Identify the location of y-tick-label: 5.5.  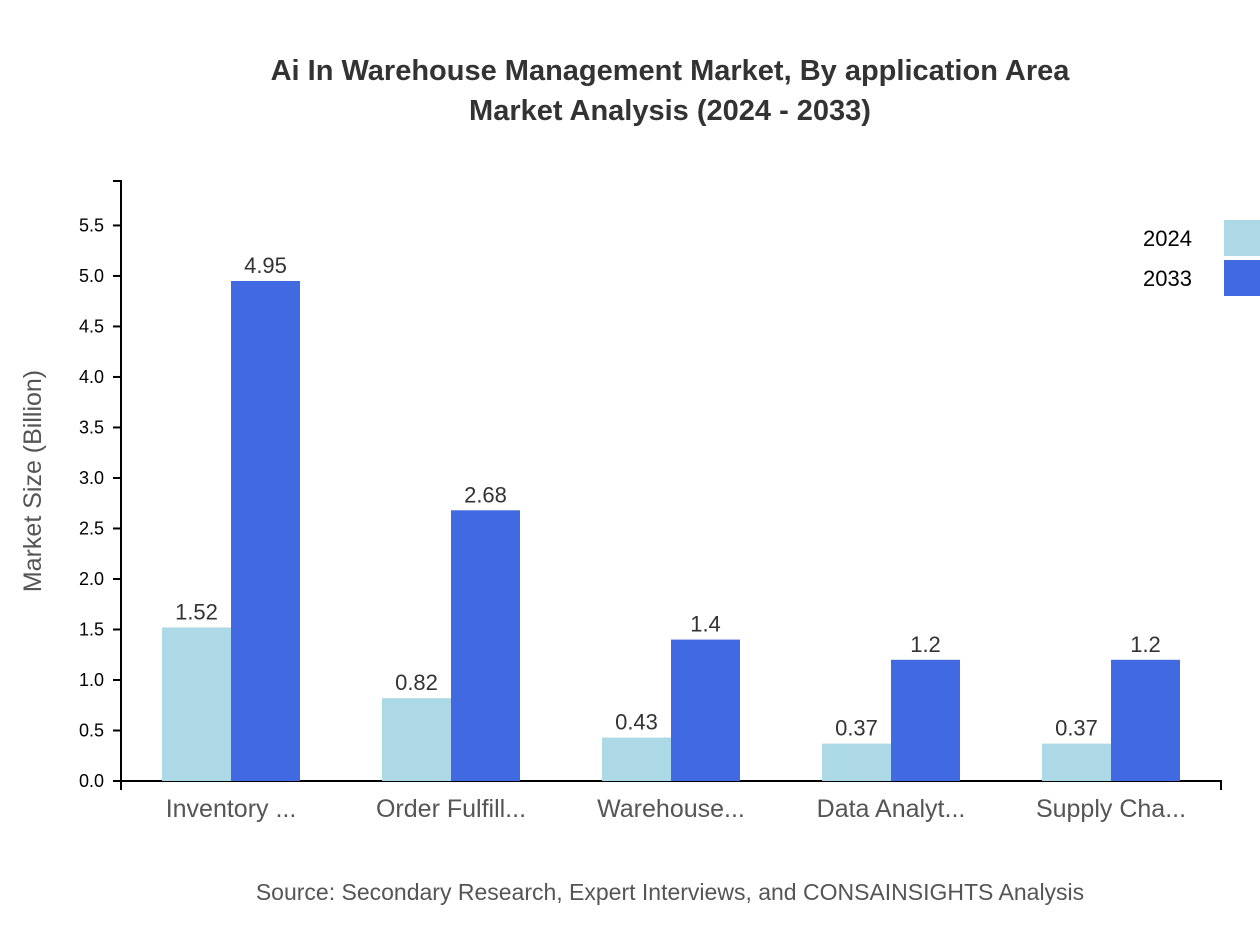
(91, 225).